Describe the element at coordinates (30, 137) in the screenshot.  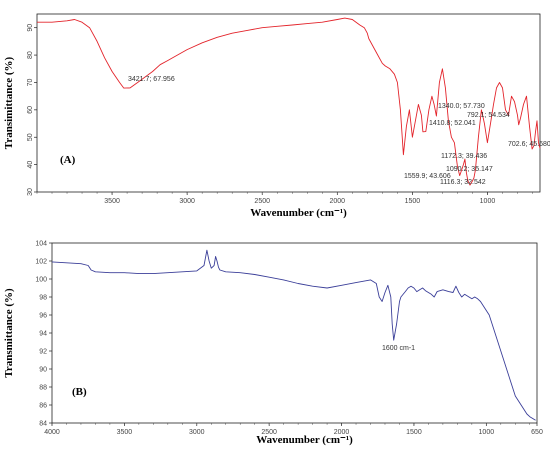
I see `y-tick-label: 50` at that location.